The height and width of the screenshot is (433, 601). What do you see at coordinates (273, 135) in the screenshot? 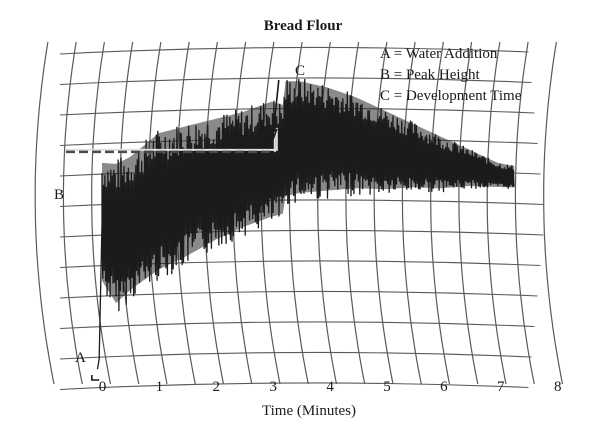
I see `development-time-arrowhead` at bounding box center [273, 135].